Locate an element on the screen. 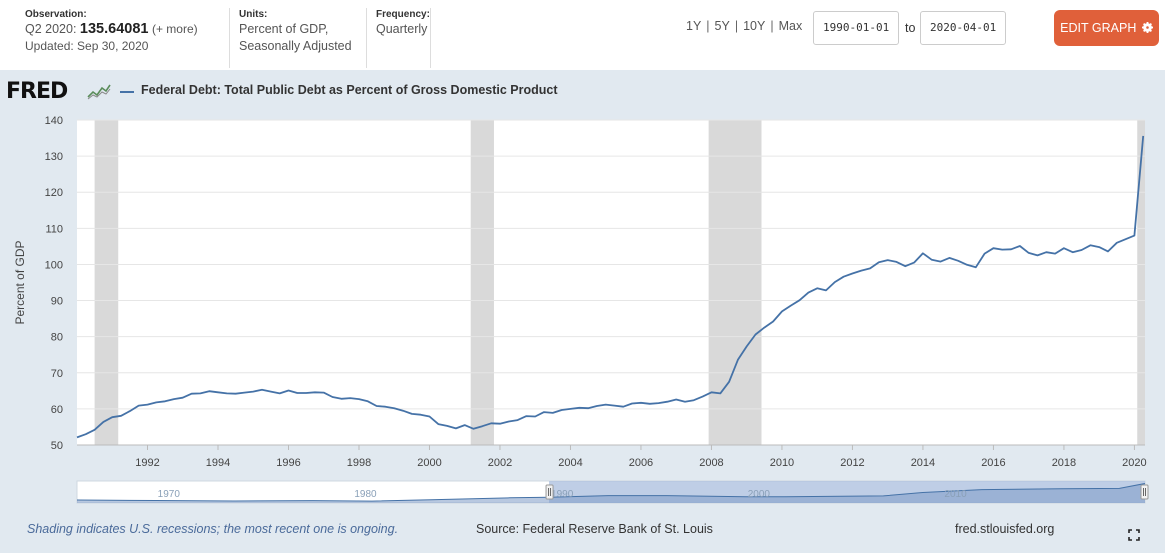  y-tick-label-70: 70 is located at coordinates (57, 374).